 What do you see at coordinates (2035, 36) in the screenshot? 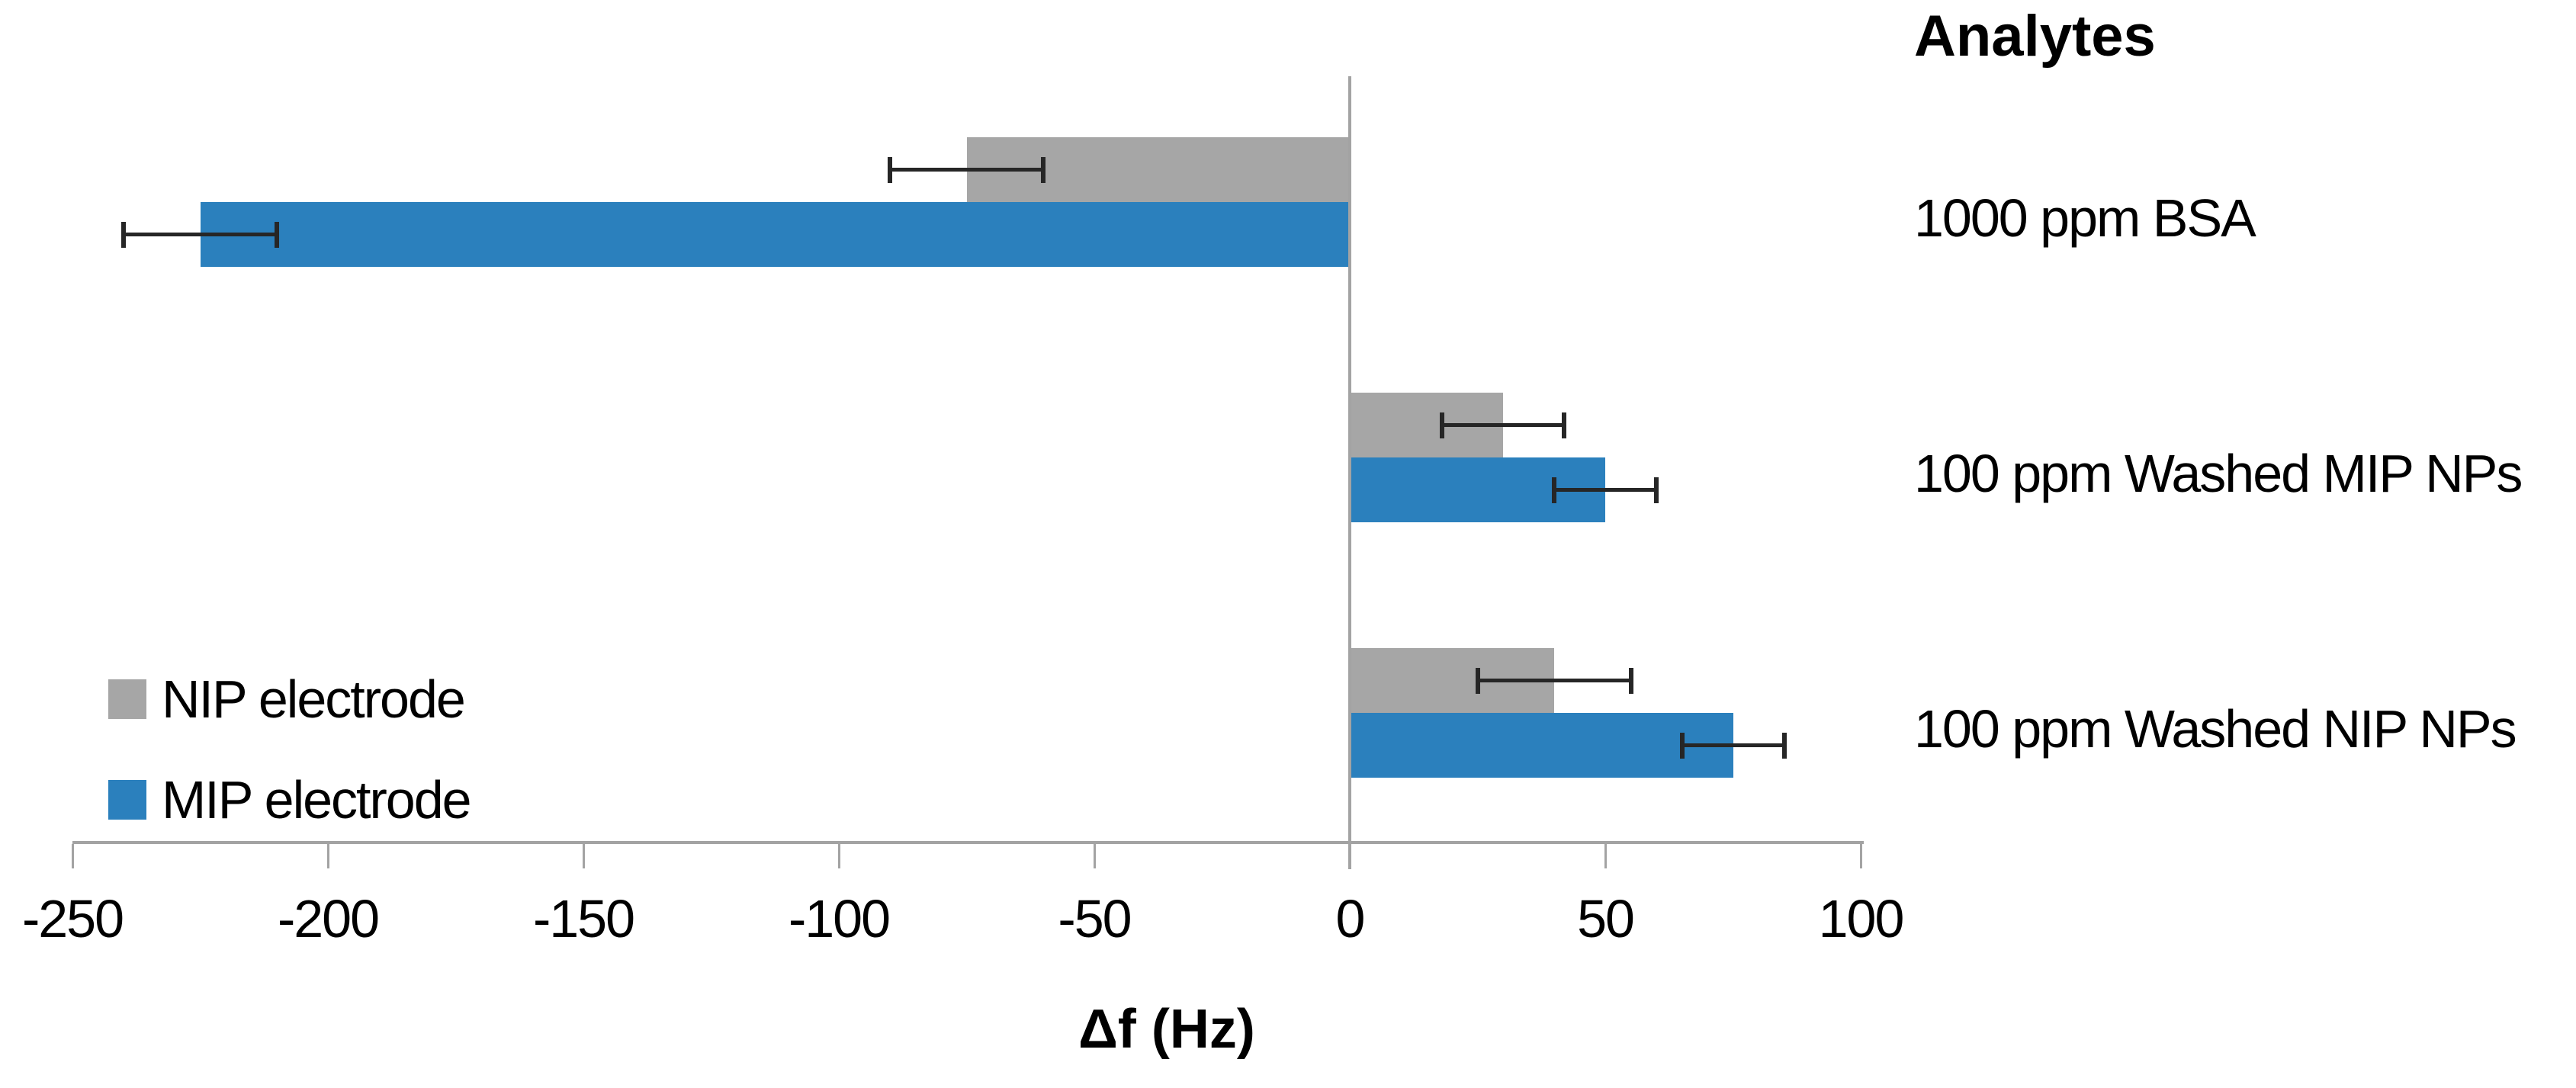
I see `analytes-column-title: Analytes` at bounding box center [2035, 36].